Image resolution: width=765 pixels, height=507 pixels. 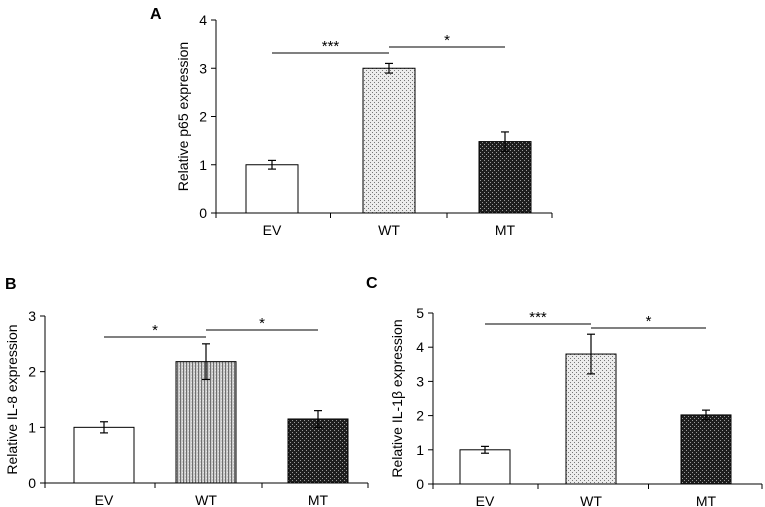 I want to click on panel-letter: A, so click(x=156, y=14).